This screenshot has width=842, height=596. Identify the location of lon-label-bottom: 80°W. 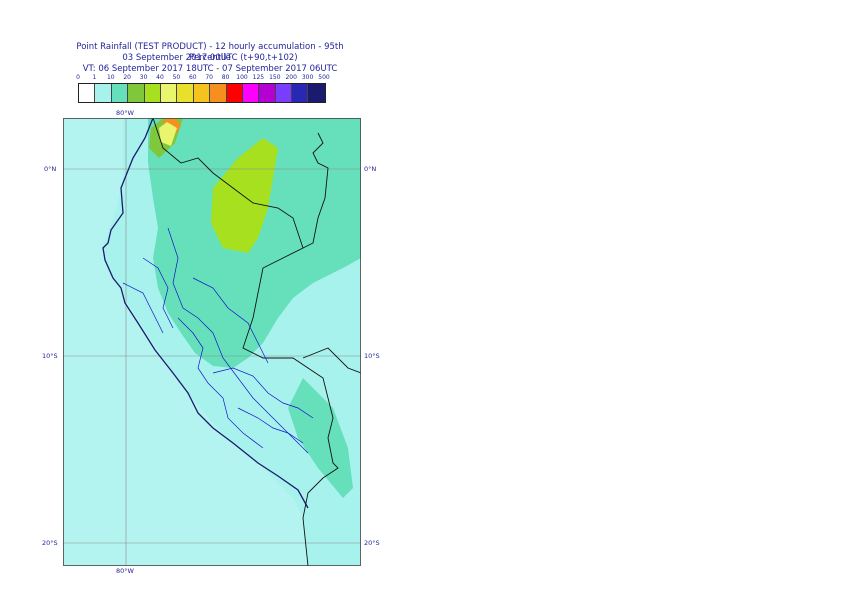
(125, 571).